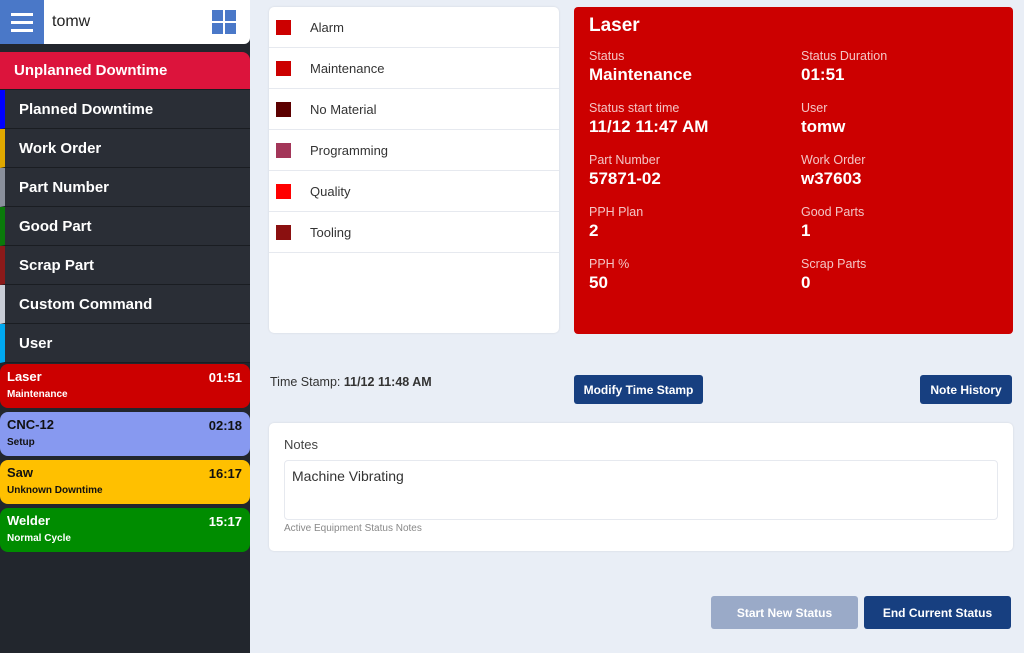  Describe the element at coordinates (125, 226) in the screenshot. I see `menu-item-good-part: Good Part` at that location.